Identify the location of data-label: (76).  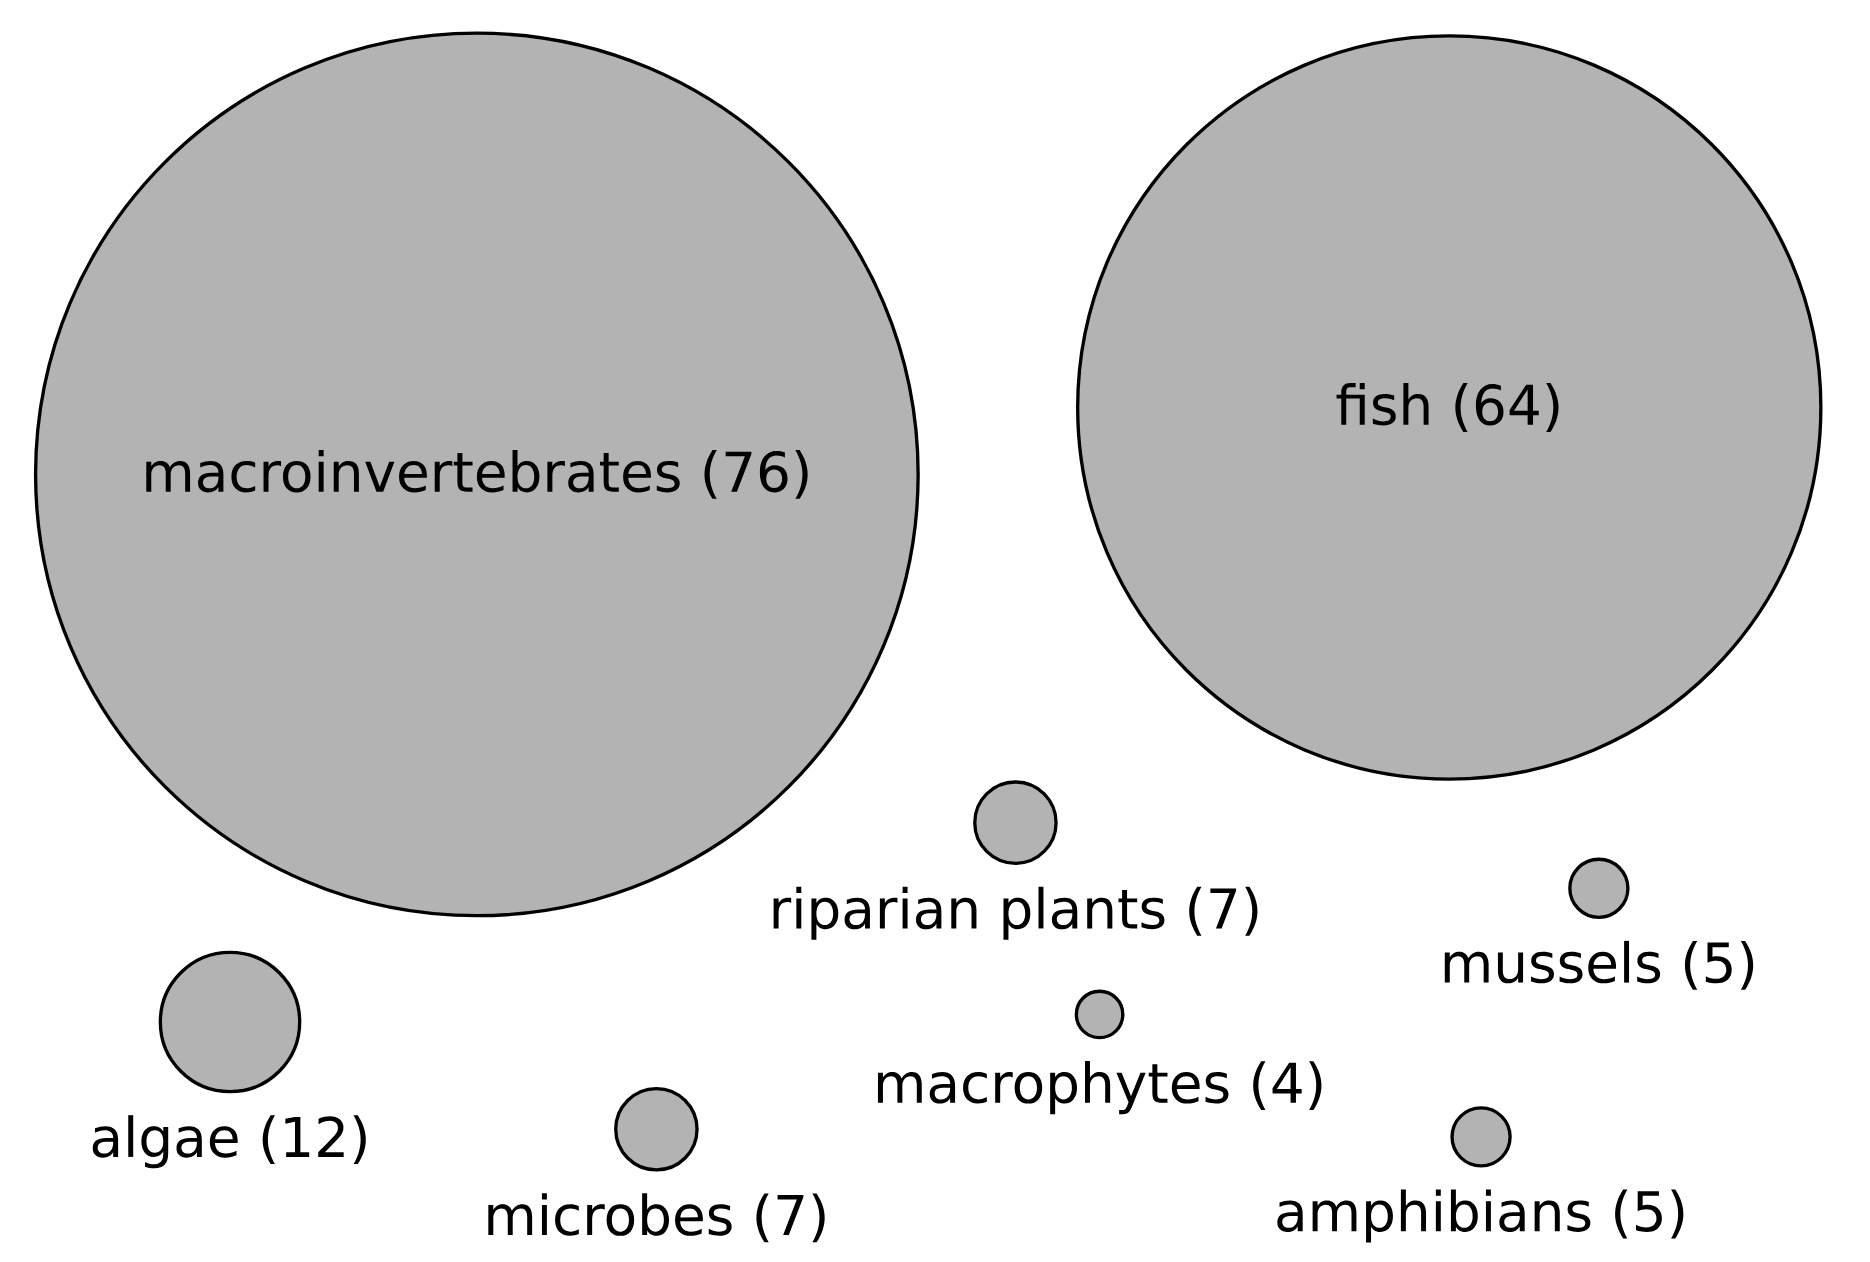
(756, 474).